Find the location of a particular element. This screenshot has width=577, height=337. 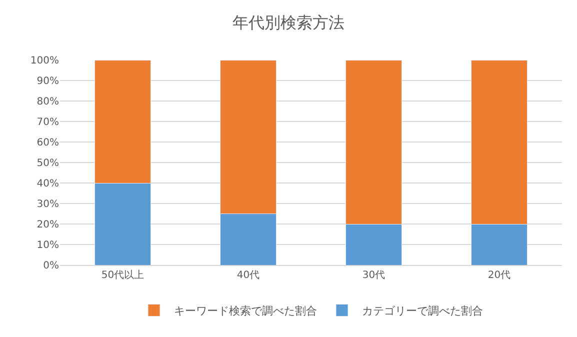

y-tick-label: 60% is located at coordinates (47, 143).